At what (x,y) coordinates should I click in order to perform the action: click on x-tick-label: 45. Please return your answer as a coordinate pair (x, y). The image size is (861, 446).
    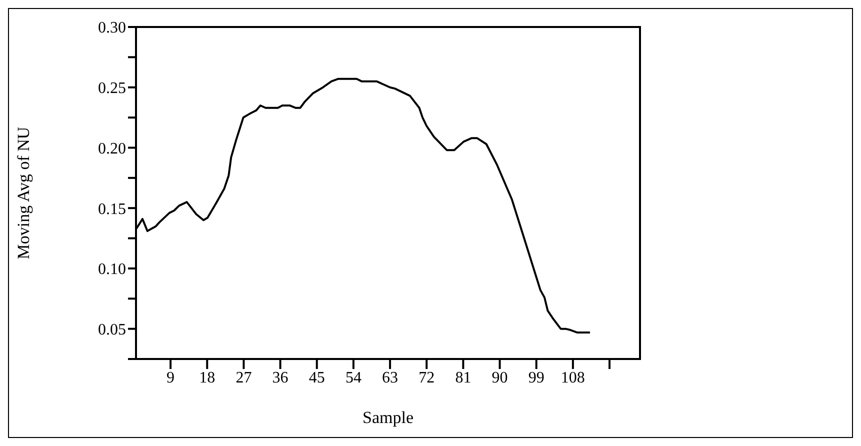
    Looking at the image, I should click on (316, 377).